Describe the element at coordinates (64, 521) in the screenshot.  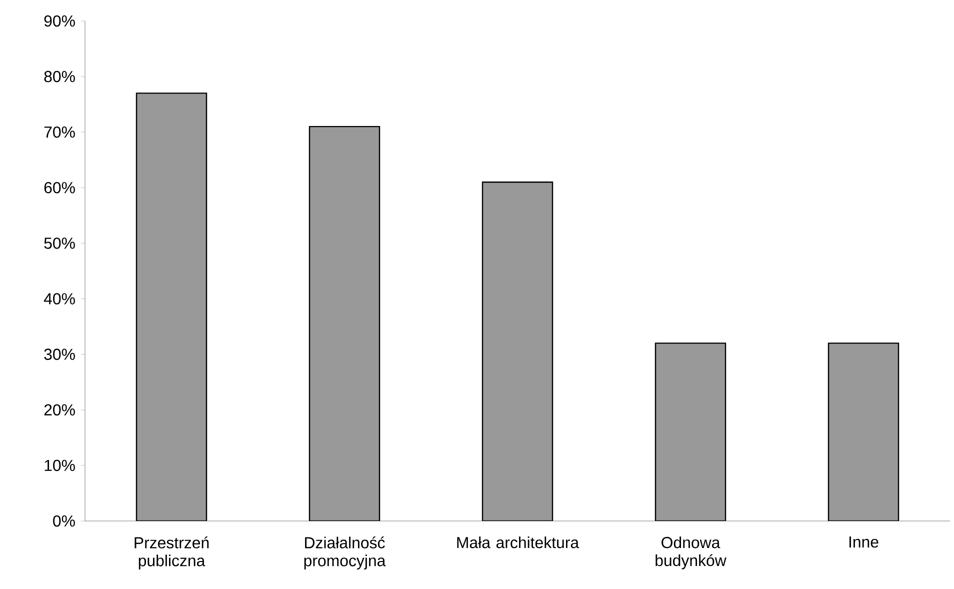
I see `y-tick-label: 0%` at that location.